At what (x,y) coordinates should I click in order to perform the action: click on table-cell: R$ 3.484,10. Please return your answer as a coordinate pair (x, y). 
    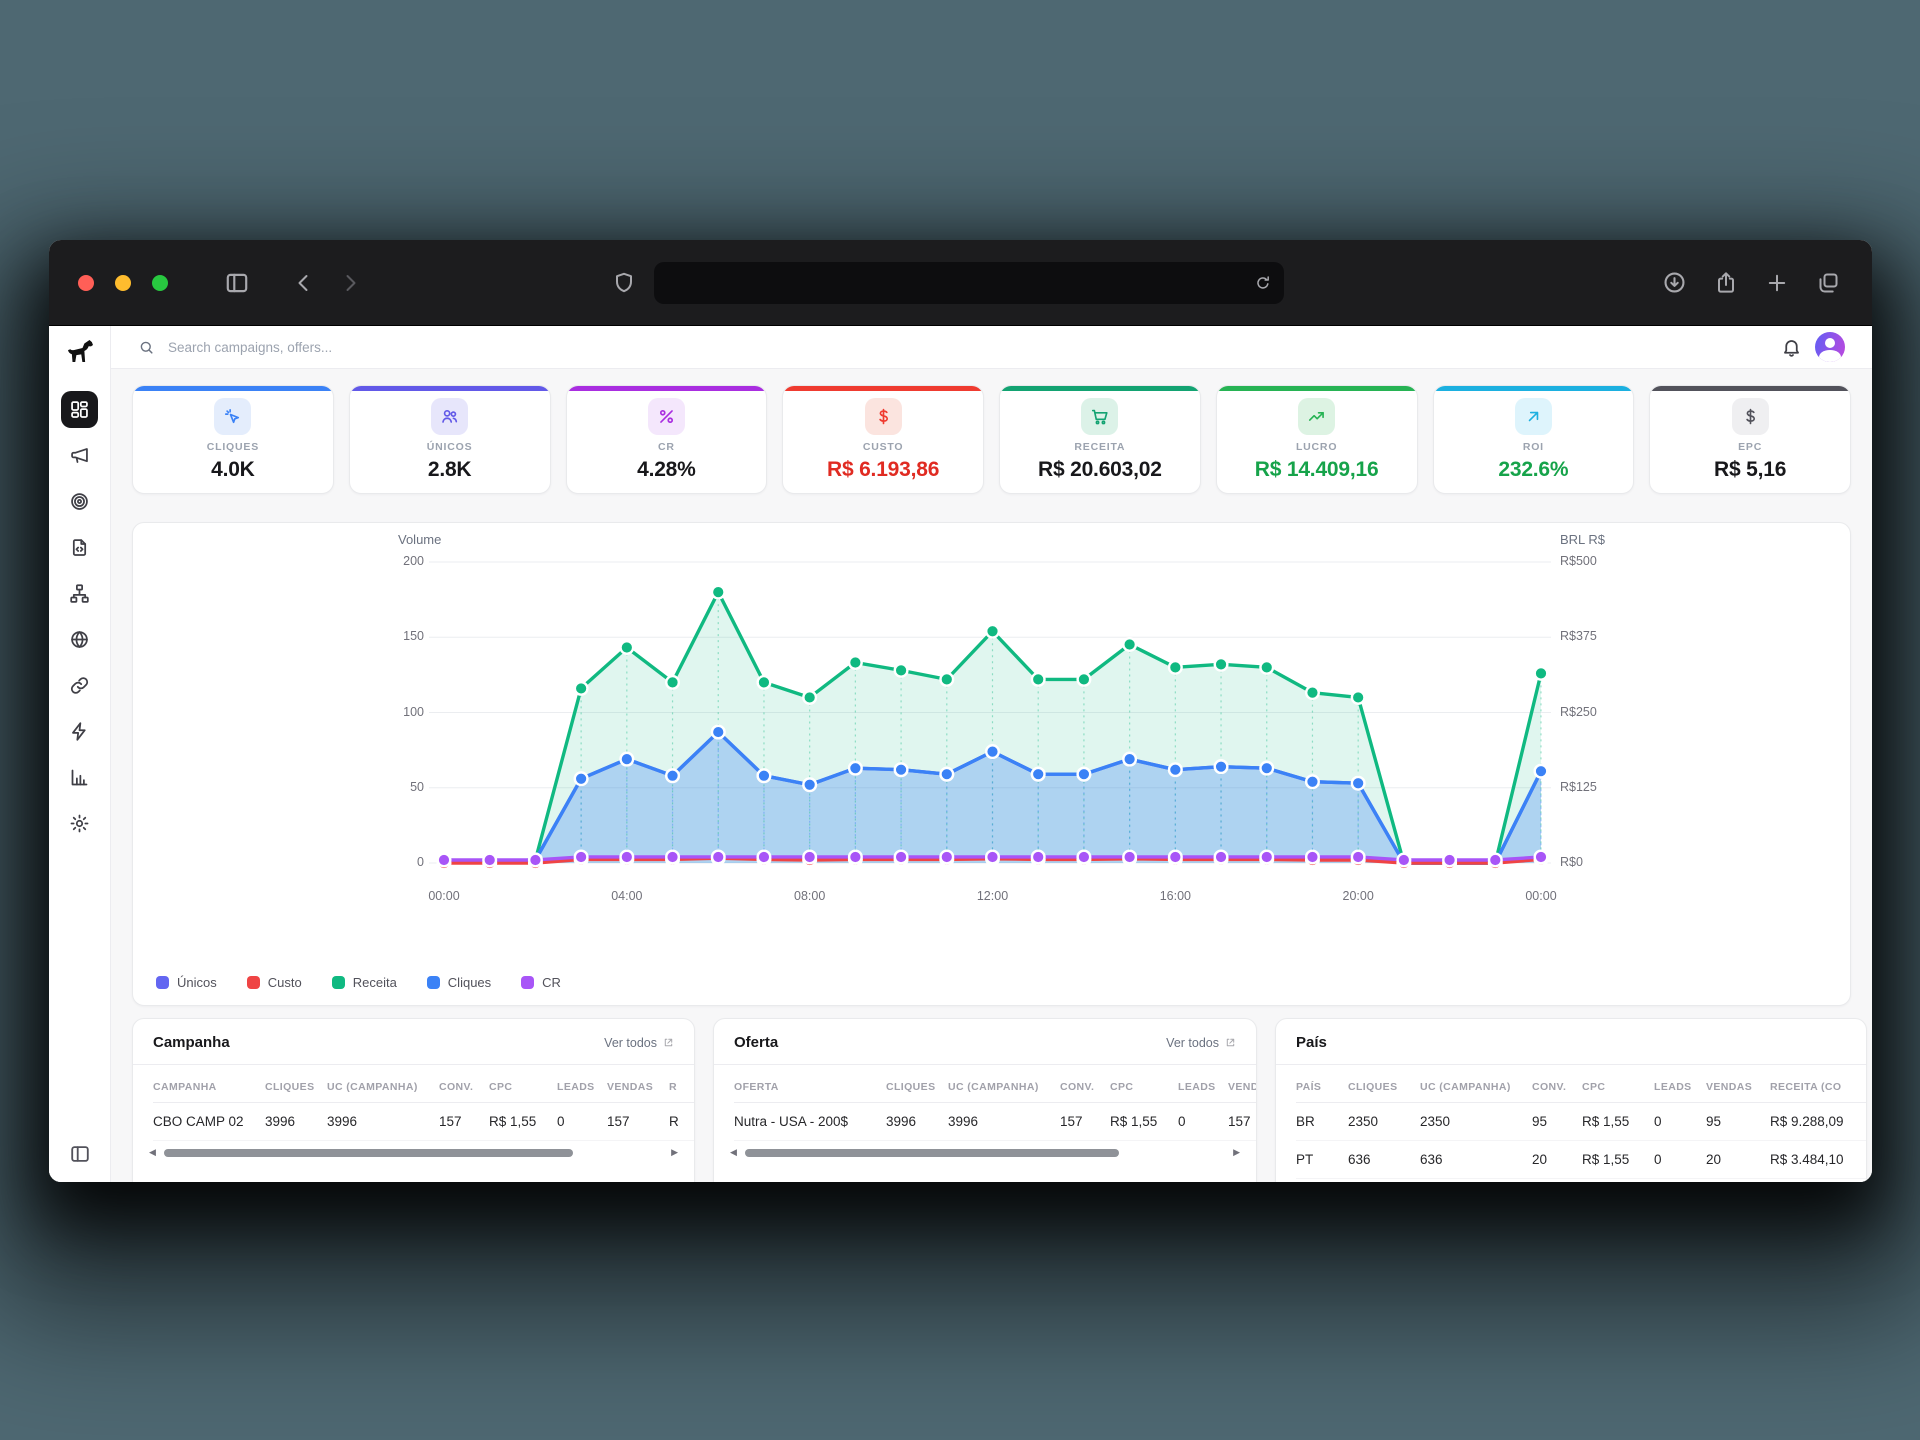
    Looking at the image, I should click on (1818, 1159).